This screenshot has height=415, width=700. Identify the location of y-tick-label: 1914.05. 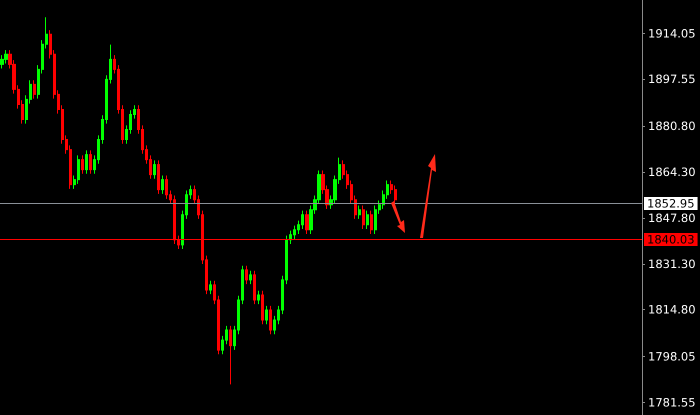
(672, 33).